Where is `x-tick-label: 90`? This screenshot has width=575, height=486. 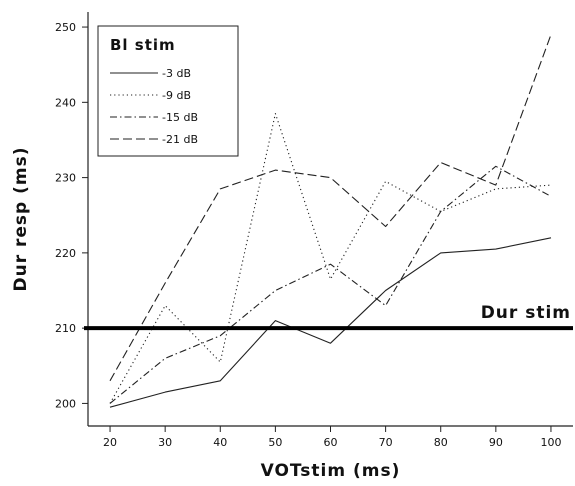
x-tick-label: 90 is located at coordinates (496, 442).